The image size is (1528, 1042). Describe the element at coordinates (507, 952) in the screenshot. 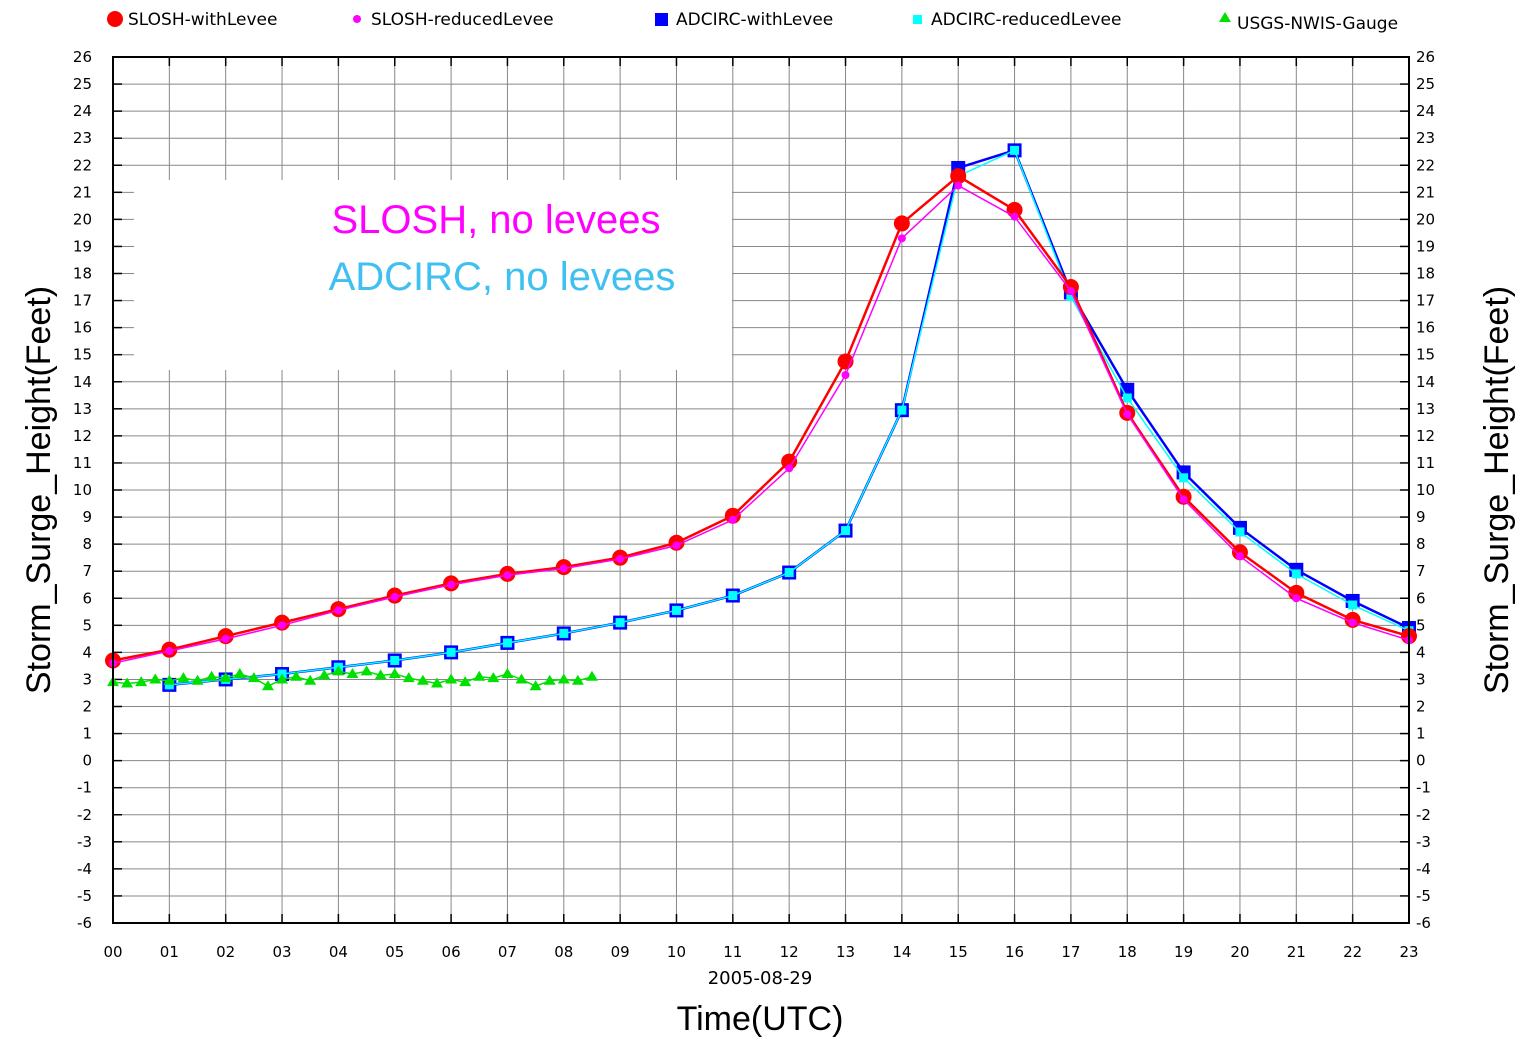

I see `x-tick-label: 07` at that location.